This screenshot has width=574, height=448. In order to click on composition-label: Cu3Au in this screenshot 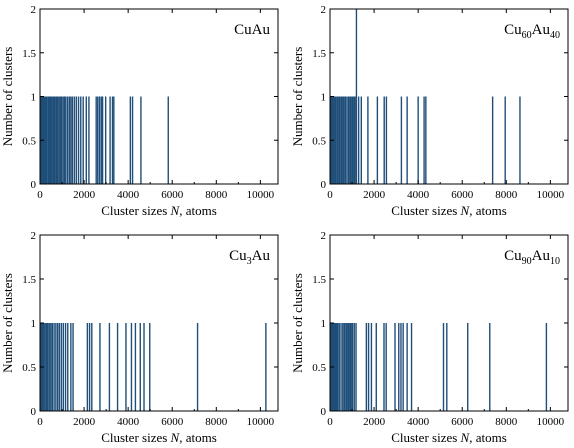, I will do `click(249, 257)`.